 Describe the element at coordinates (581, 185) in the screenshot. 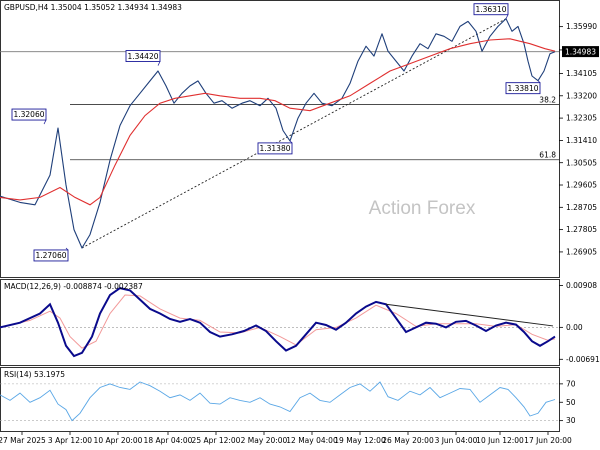

I see `main-y-tick-label: 1.29605` at that location.